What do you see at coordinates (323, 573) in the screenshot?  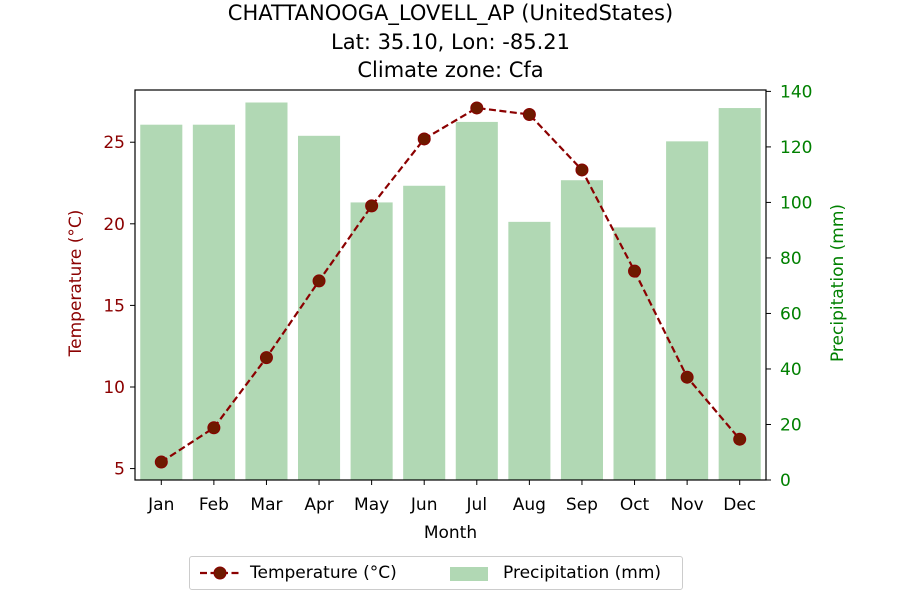 I see `legend-temperature-label: Temperature (°C)` at bounding box center [323, 573].